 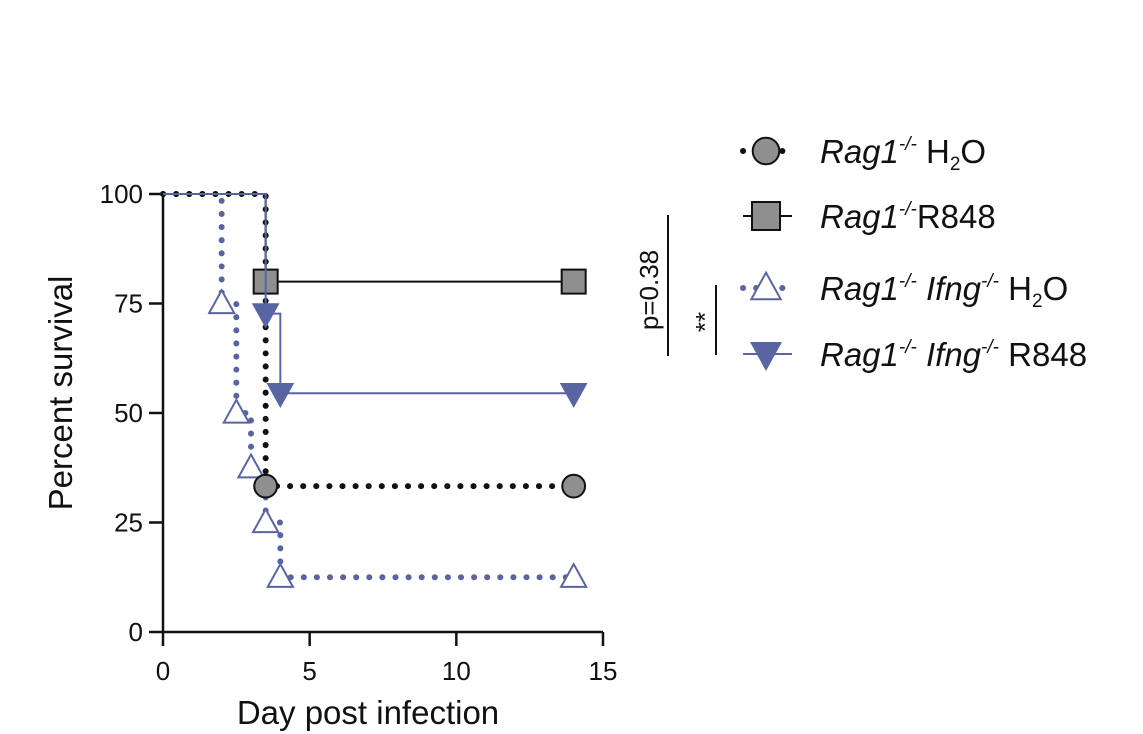 I want to click on legend-entry-1: Rag1-/- H2O, so click(x=863, y=154).